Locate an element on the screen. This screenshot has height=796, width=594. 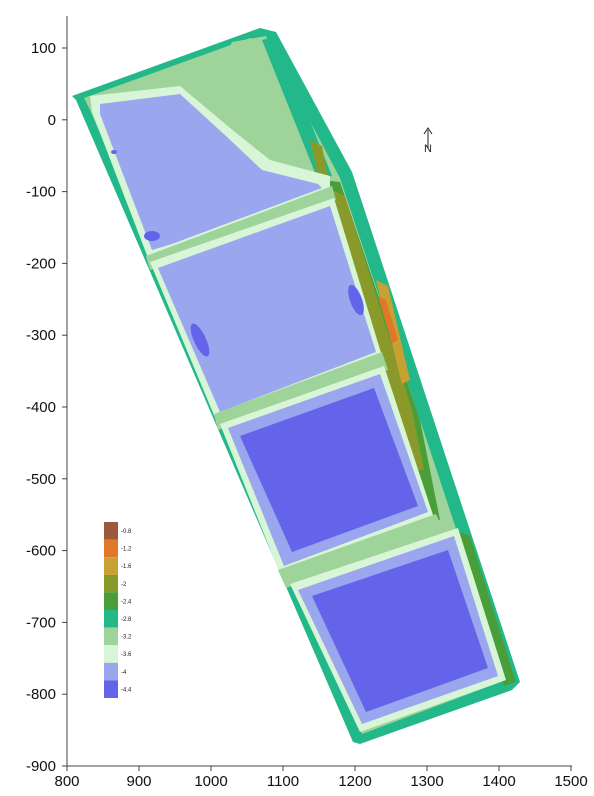
pond-2-water is located at coordinates (267, 309).